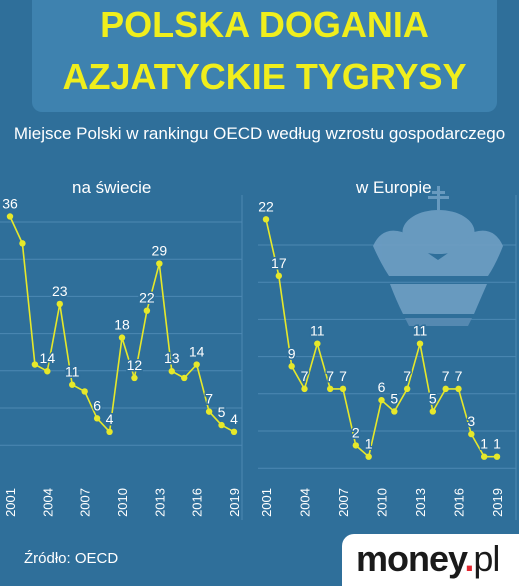 This screenshot has height=586, width=519. Describe the element at coordinates (135, 365) in the screenshot. I see `data-label: 12` at that location.